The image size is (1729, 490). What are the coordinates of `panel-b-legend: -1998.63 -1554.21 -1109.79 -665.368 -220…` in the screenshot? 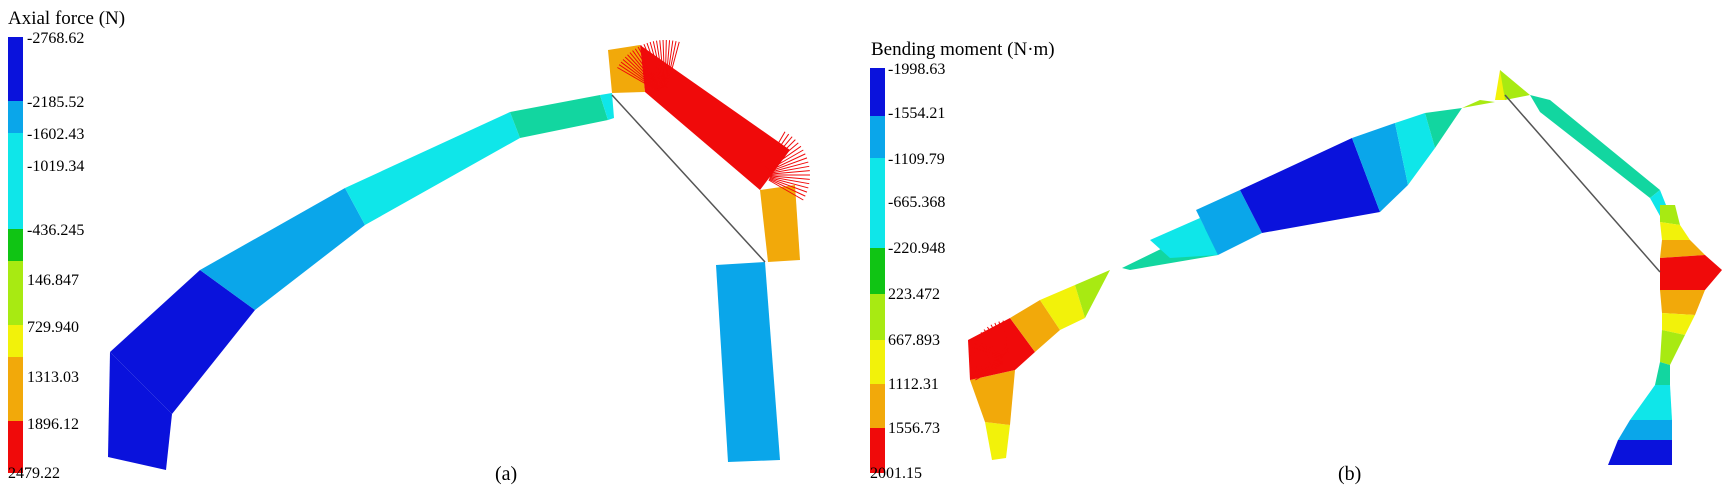 It's located at (907, 271).